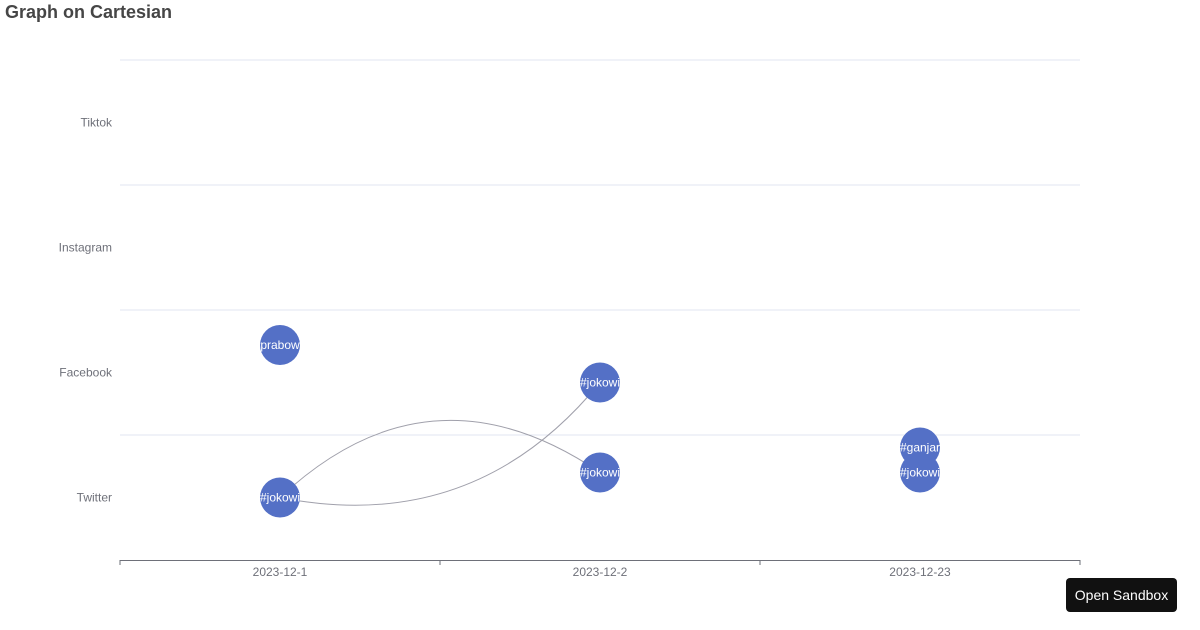  I want to click on node-label: #prabowo, so click(280, 345).